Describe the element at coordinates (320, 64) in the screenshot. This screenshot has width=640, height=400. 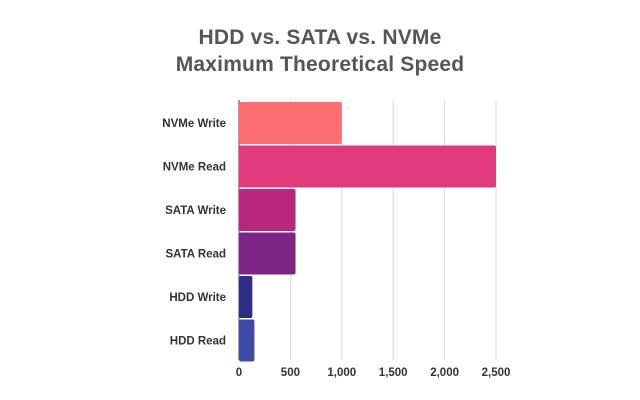
I see `chart-title-line-2: Maximum Theoretical Speed` at that location.